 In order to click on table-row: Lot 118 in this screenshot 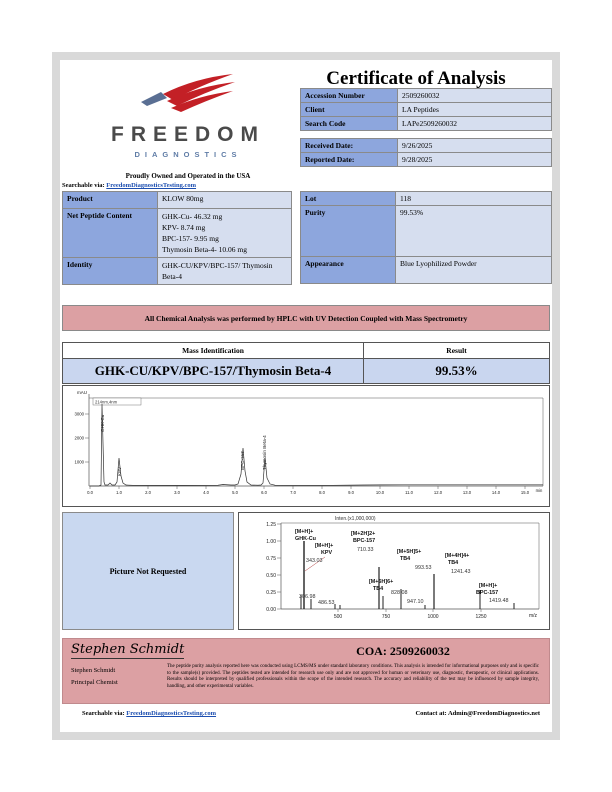, I will do `click(426, 198)`.